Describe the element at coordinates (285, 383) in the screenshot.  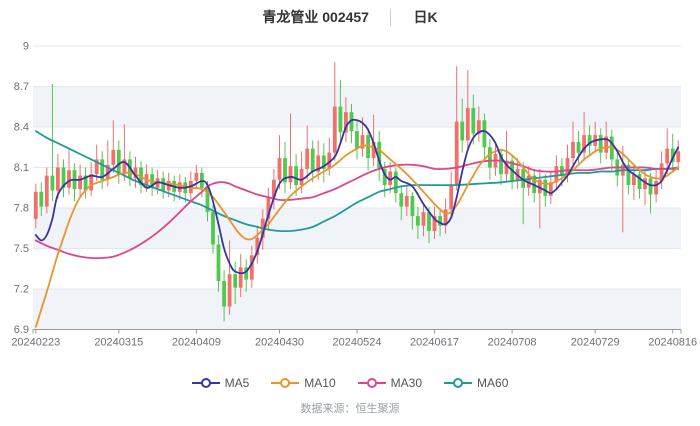
I see `legend-marker-ma10` at that location.